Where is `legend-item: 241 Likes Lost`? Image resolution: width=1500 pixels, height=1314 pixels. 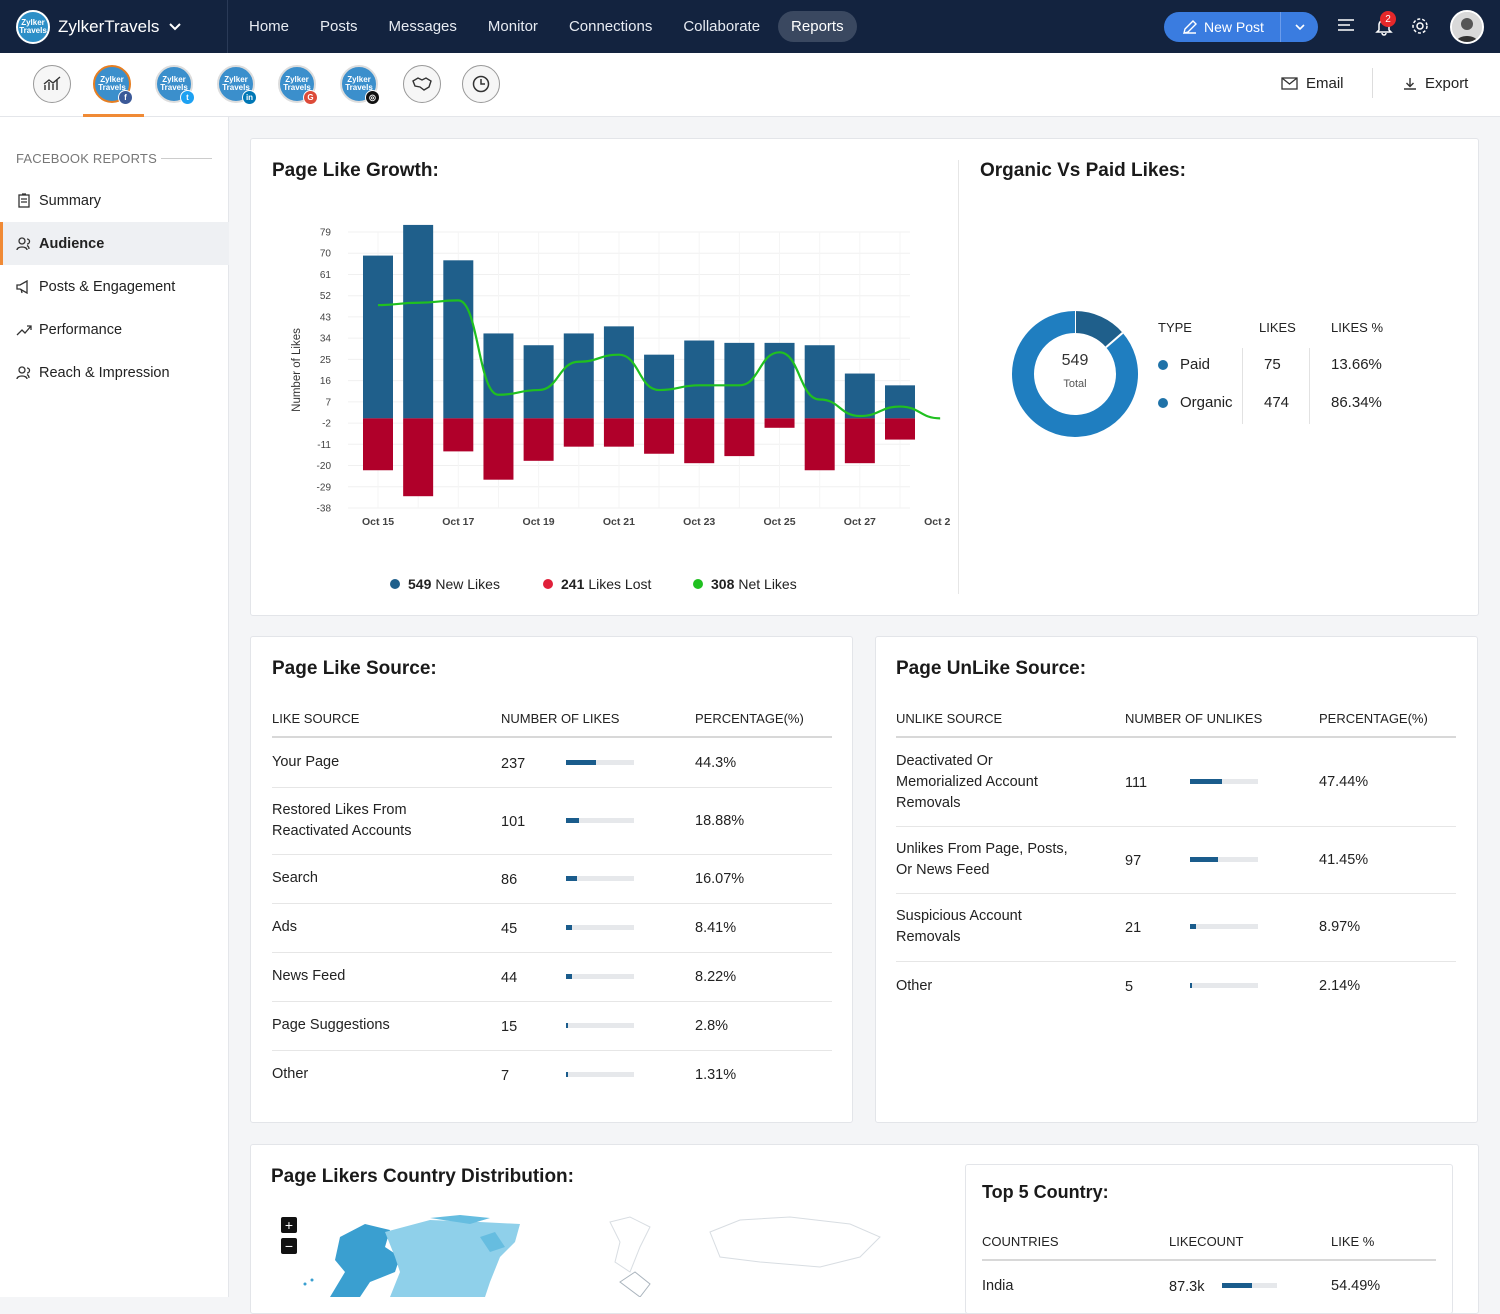 legend-item: 241 Likes Lost is located at coordinates (597, 584).